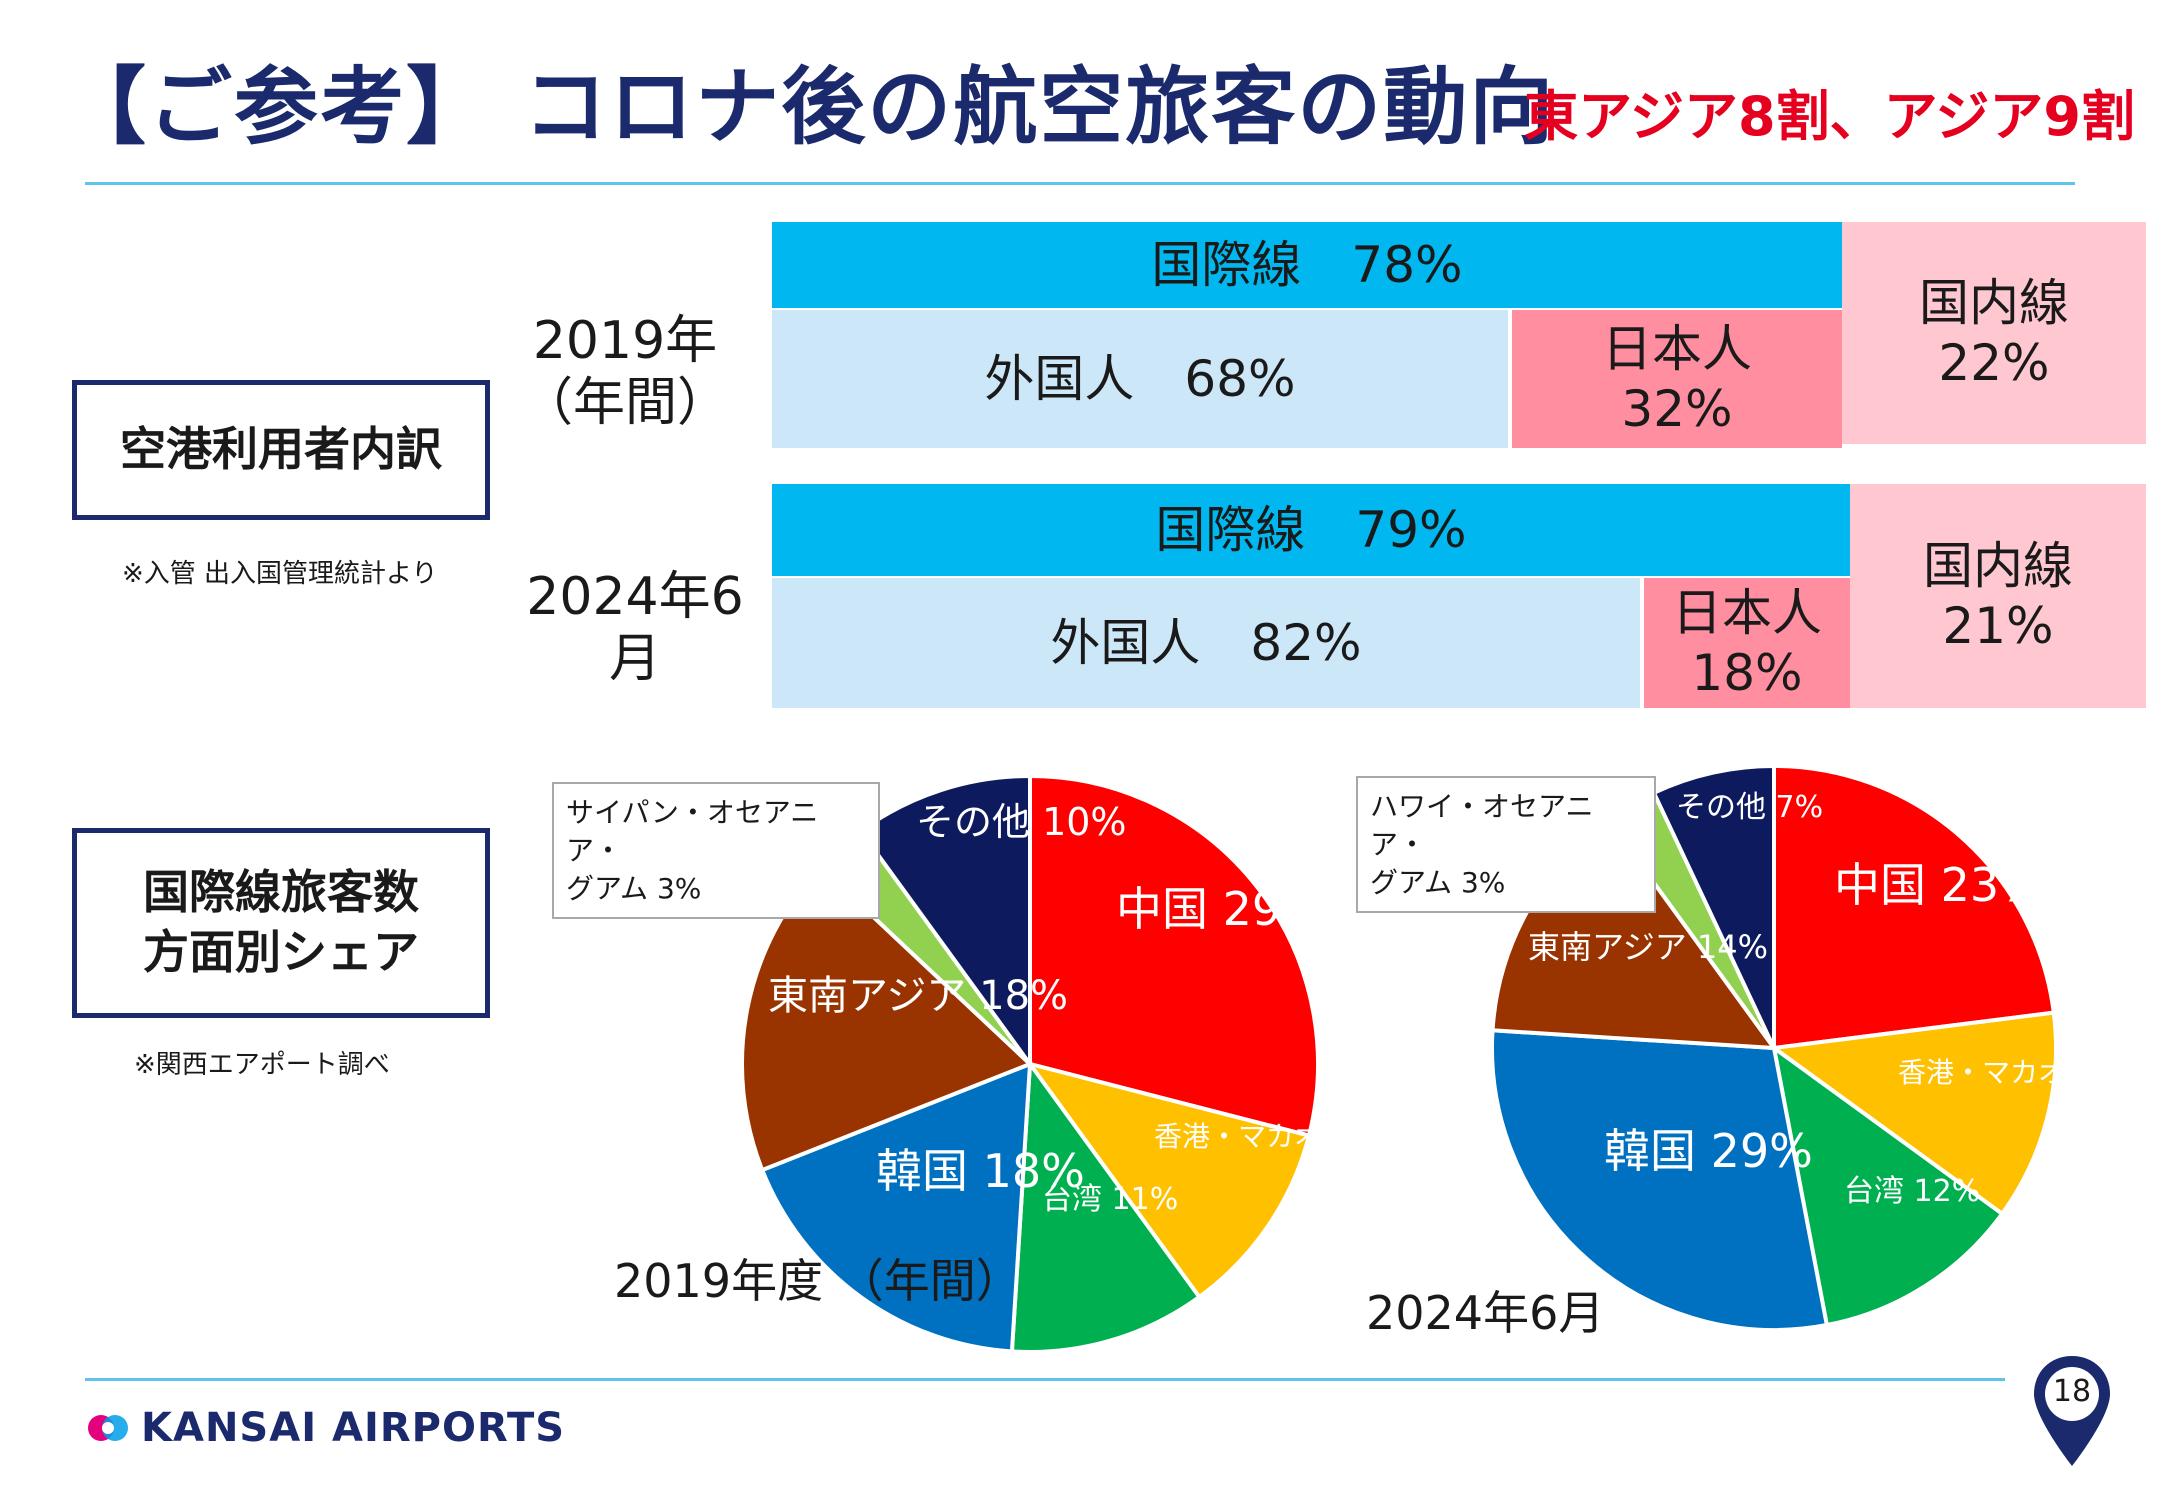 The height and width of the screenshot is (1500, 2167). What do you see at coordinates (108, 1428) in the screenshot?
I see `kansai-logo-icon` at bounding box center [108, 1428].